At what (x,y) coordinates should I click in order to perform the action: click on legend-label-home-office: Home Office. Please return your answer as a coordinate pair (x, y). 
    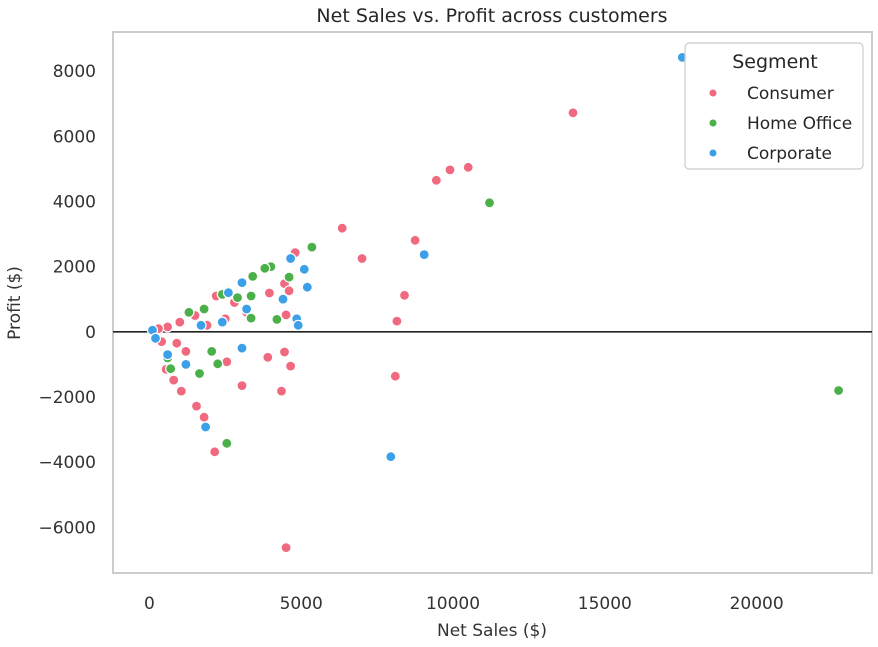
    Looking at the image, I should click on (799, 124).